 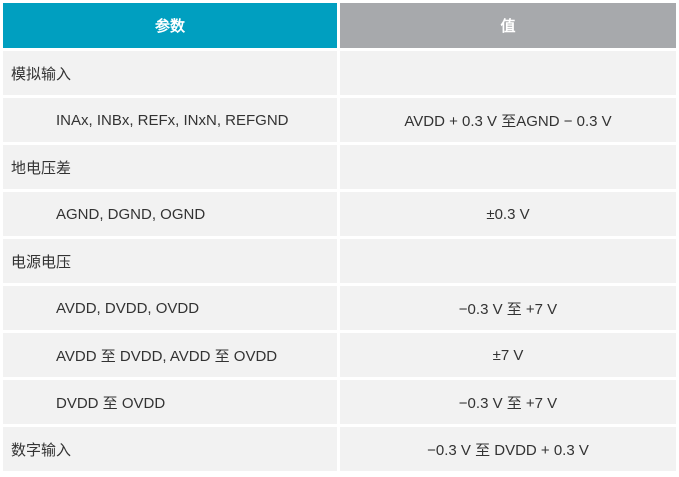 I want to click on item-row: AVDD, DVDD, OVDD −0.3 V 至 +7 V, so click(x=339, y=308).